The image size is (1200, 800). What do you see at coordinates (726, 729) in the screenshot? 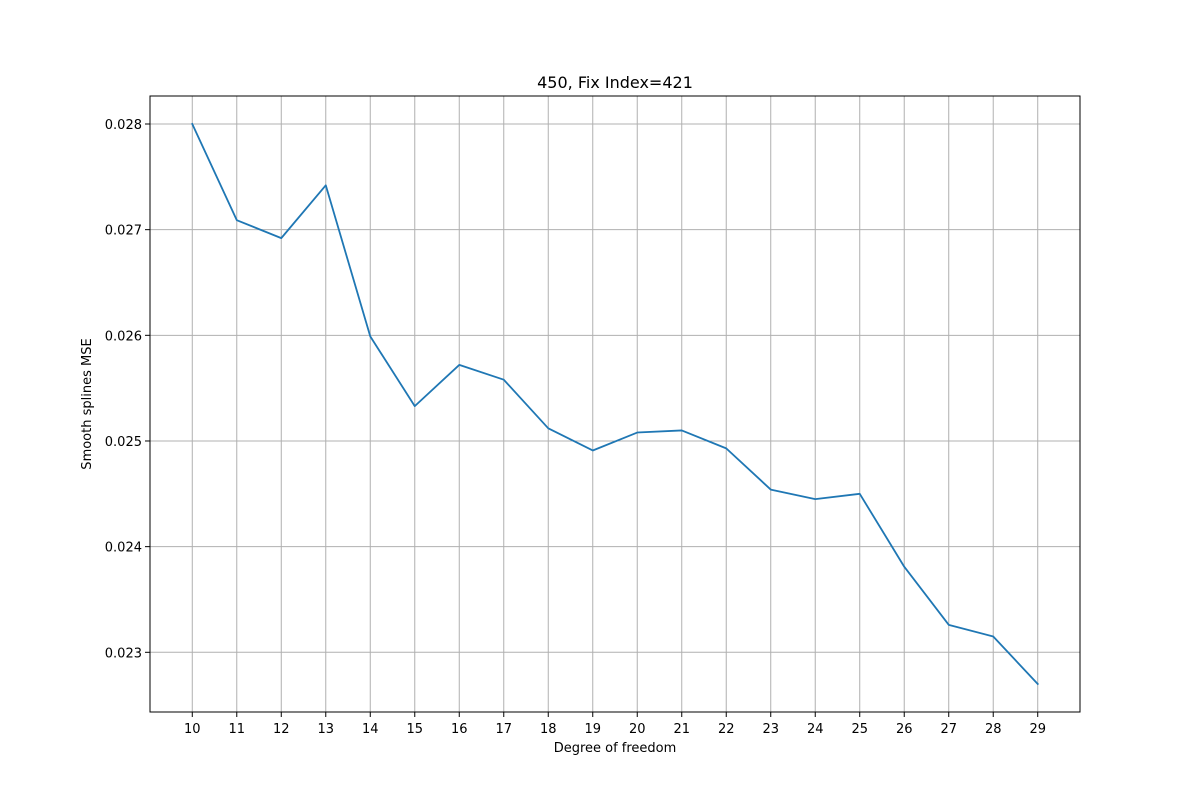
I see `x-tick-label: 22` at bounding box center [726, 729].